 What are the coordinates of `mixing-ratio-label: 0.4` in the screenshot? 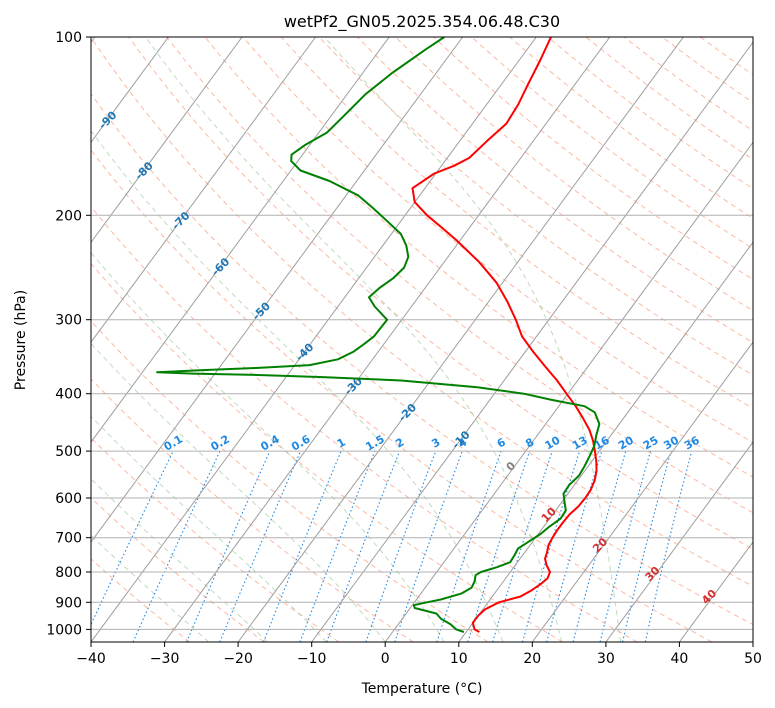 It's located at (270, 442).